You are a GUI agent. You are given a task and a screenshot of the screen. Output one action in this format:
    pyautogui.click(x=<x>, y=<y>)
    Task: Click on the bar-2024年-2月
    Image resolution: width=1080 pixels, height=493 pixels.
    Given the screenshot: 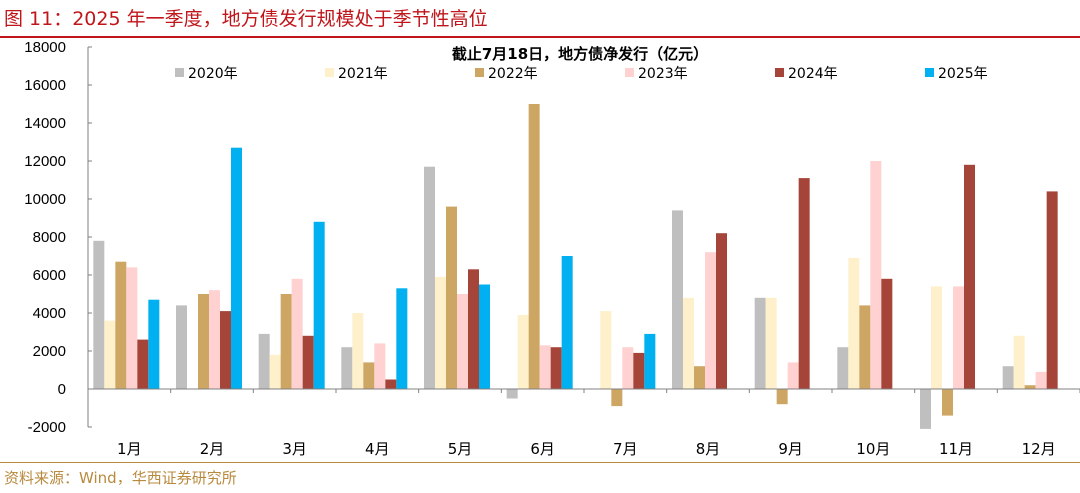 What is the action you would take?
    pyautogui.click(x=225, y=350)
    